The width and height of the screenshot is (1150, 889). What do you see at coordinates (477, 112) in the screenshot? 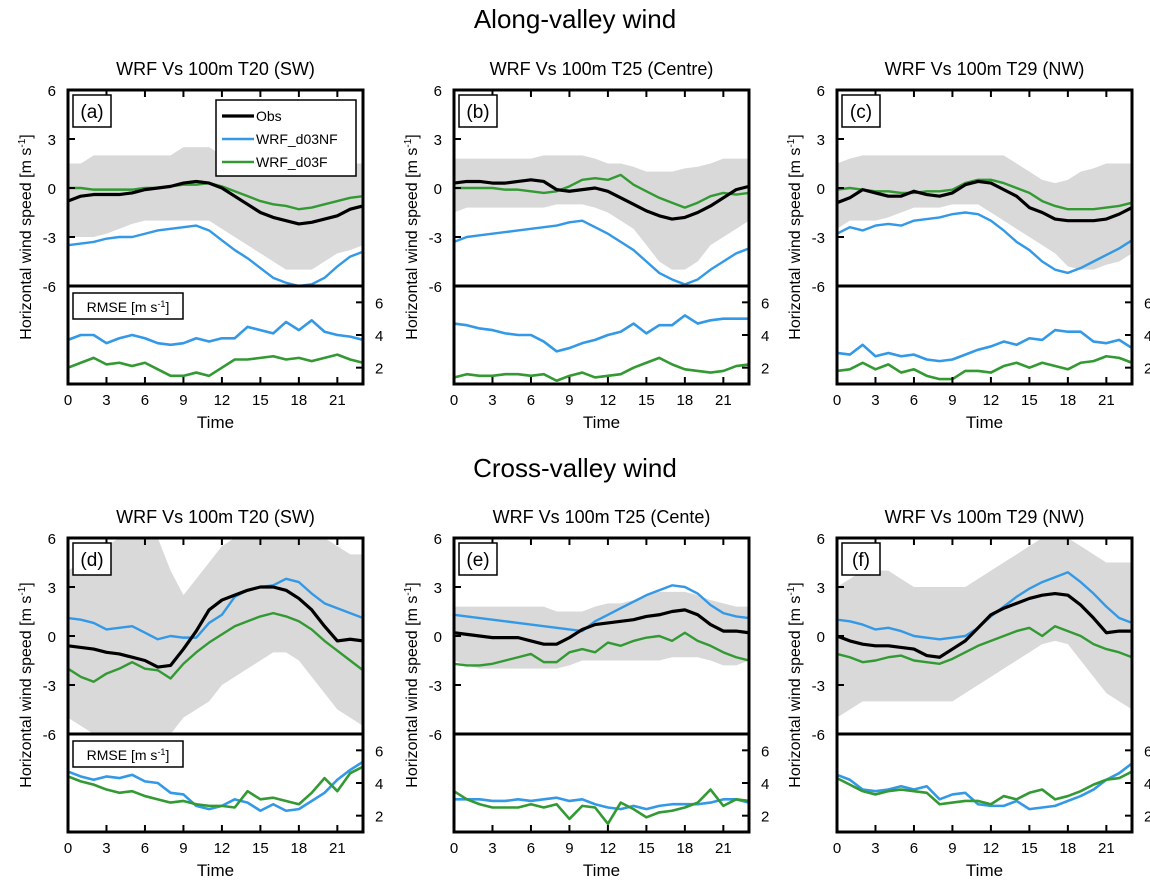
I see `panel-label: (b)` at bounding box center [477, 112].